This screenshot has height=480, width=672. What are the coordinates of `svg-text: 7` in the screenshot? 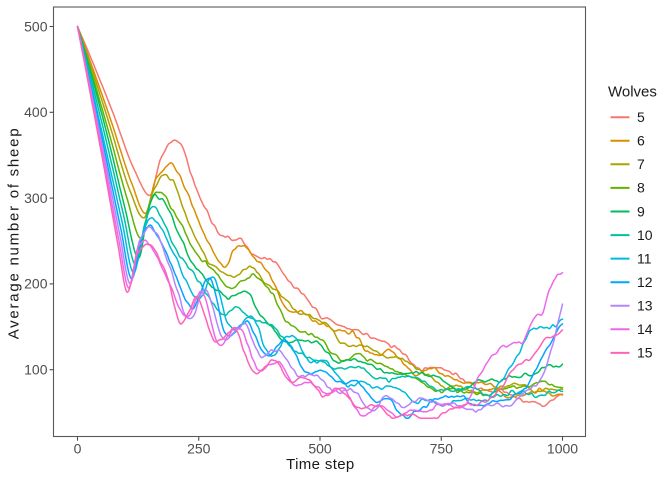 It's located at (641, 164).